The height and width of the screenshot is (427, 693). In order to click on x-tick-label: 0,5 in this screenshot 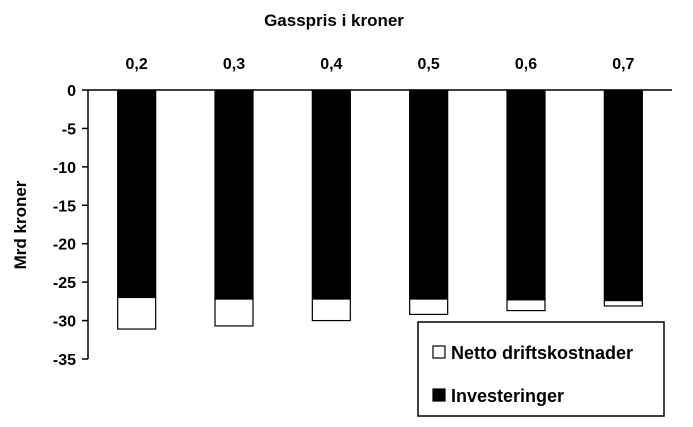, I will do `click(429, 64)`.